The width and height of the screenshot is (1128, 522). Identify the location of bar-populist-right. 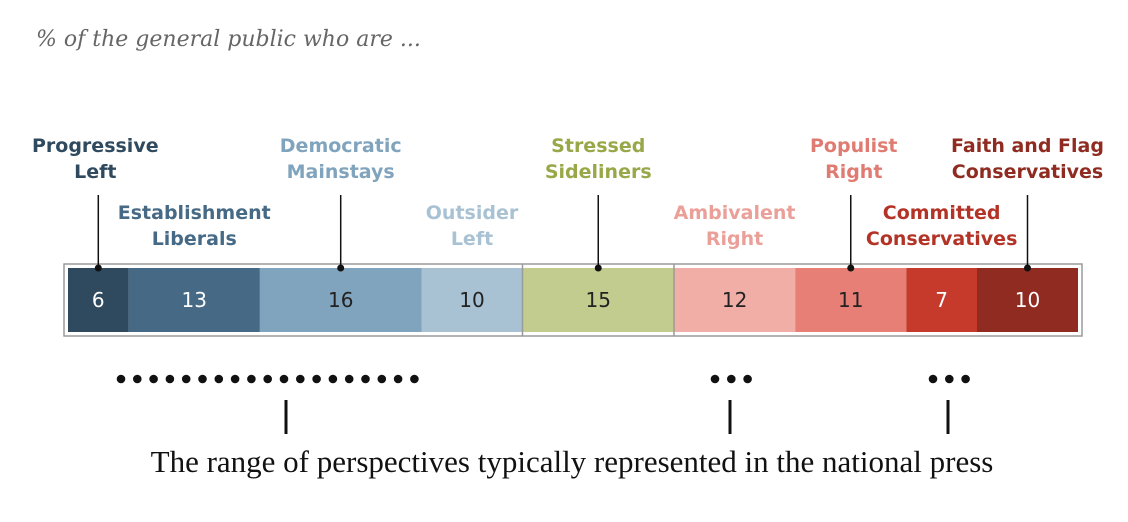
(851, 300).